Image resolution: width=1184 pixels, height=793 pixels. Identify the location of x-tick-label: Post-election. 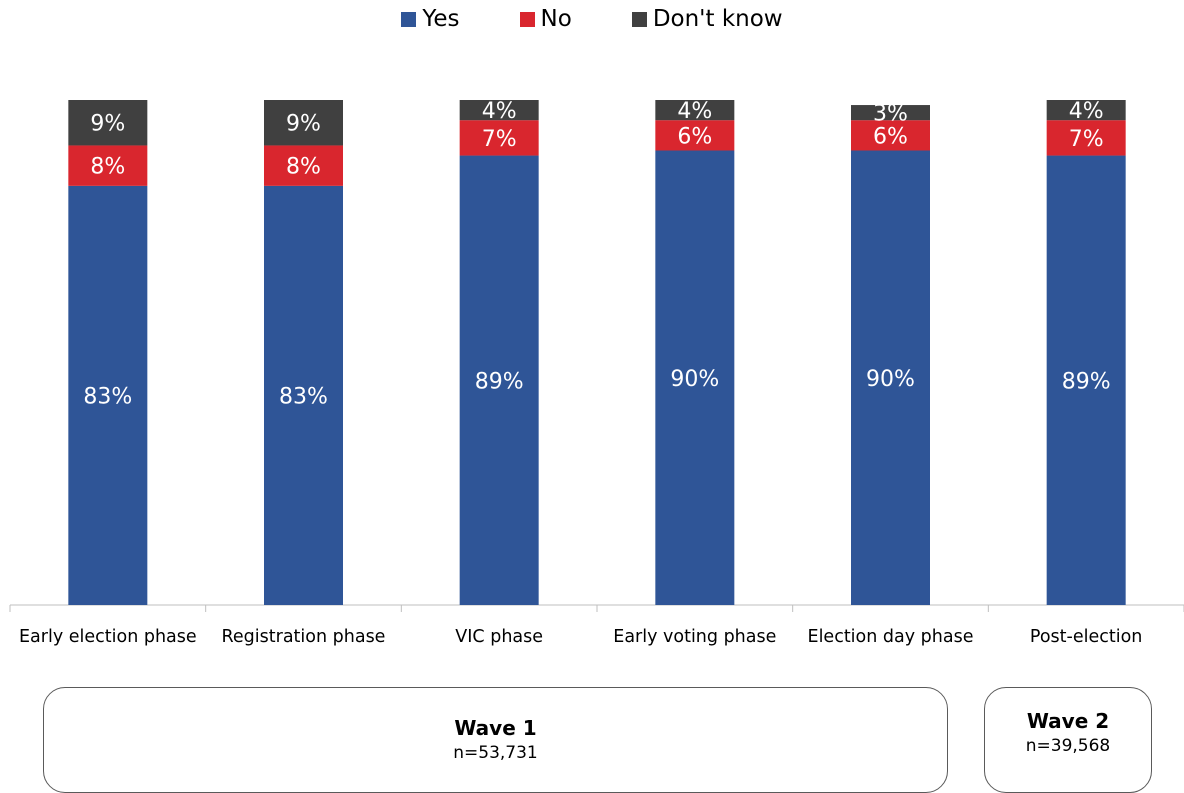
(1086, 637).